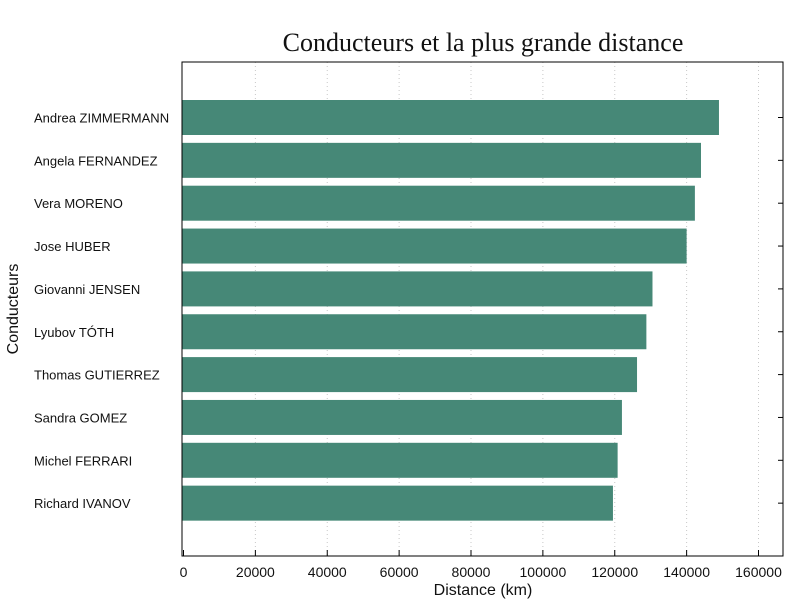 Image resolution: width=800 pixels, height=600 pixels. What do you see at coordinates (255, 572) in the screenshot?
I see `x-tick-label: 20000` at bounding box center [255, 572].